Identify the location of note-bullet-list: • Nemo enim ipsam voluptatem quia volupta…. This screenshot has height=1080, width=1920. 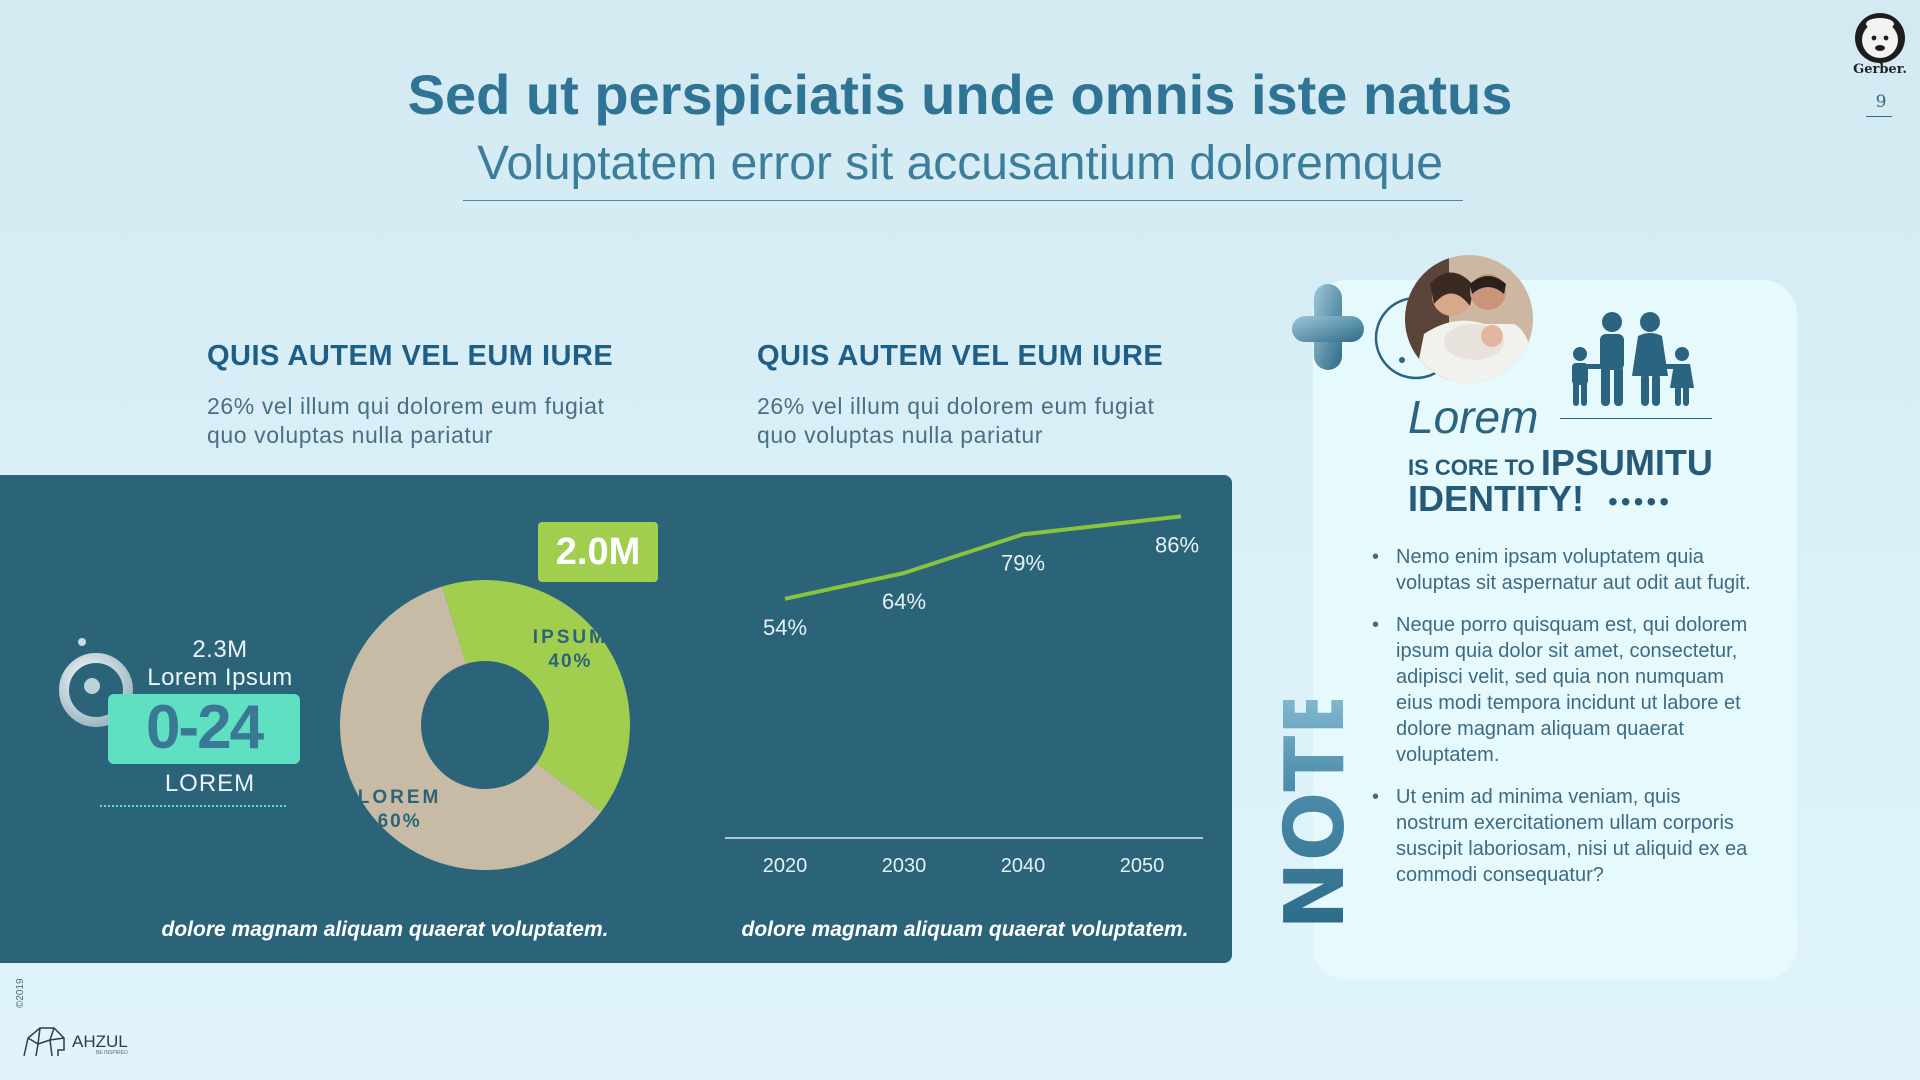
(1562, 724).